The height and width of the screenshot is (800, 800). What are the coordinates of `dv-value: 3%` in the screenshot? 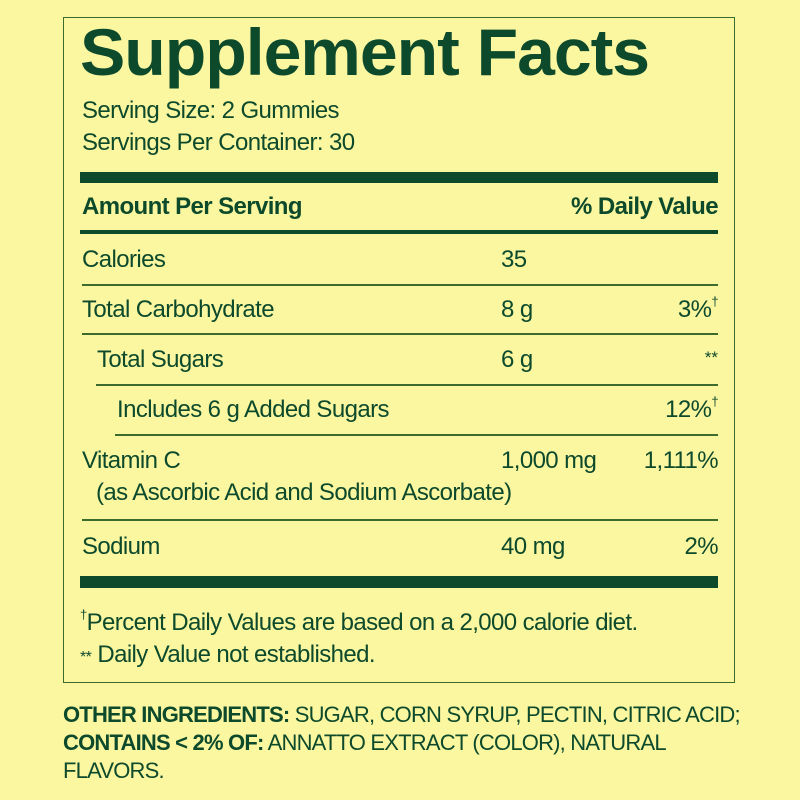 It's located at (694, 309).